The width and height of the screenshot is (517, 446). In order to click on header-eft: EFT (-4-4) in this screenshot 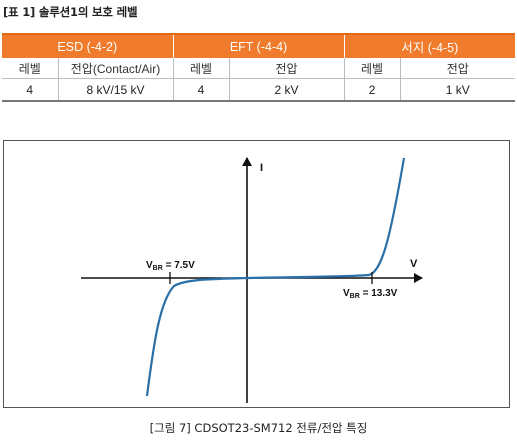, I will do `click(258, 45)`.